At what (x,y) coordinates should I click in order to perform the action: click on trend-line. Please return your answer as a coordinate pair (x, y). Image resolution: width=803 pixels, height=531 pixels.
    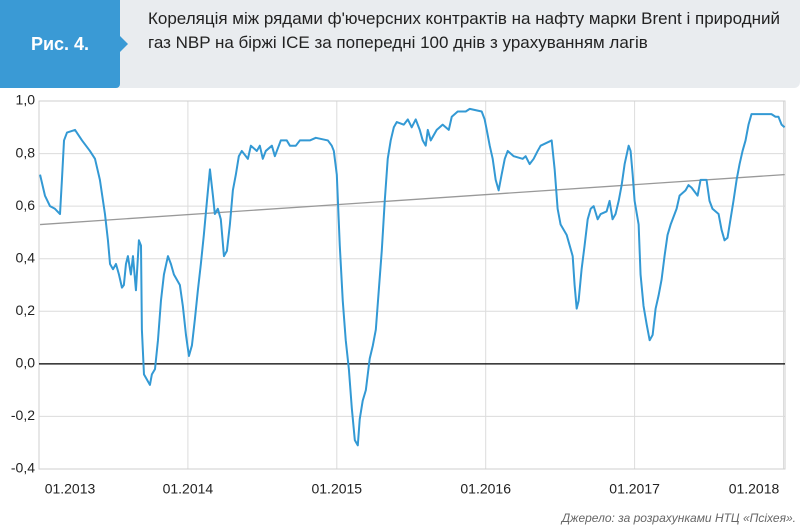
    Looking at the image, I should click on (412, 199).